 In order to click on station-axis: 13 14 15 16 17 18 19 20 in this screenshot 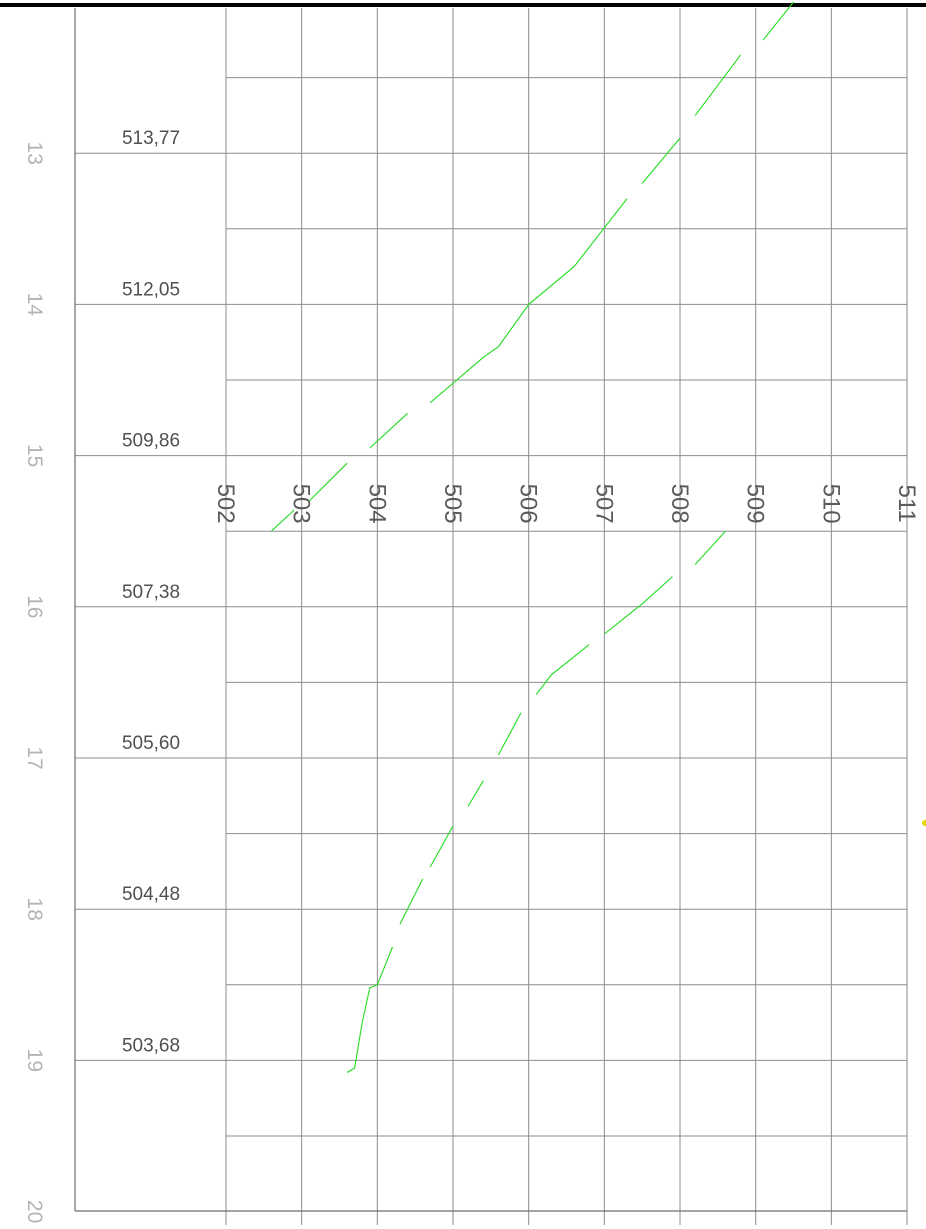, I will do `click(34, 683)`.